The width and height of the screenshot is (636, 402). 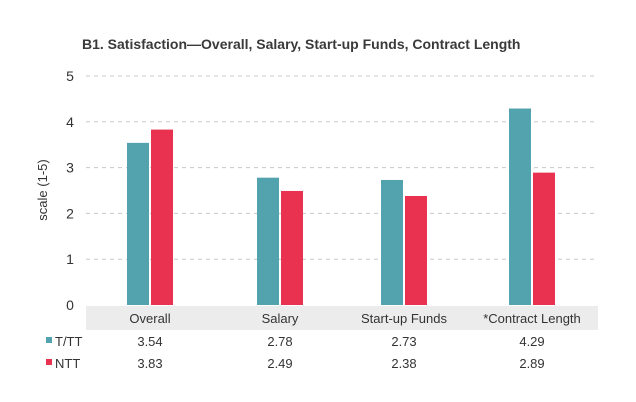 I want to click on value-label: 3.54, so click(x=149, y=341).